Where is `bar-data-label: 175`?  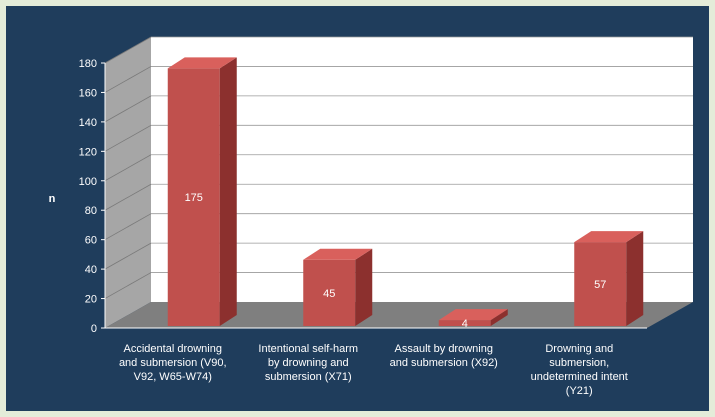 bar-data-label: 175 is located at coordinates (194, 198).